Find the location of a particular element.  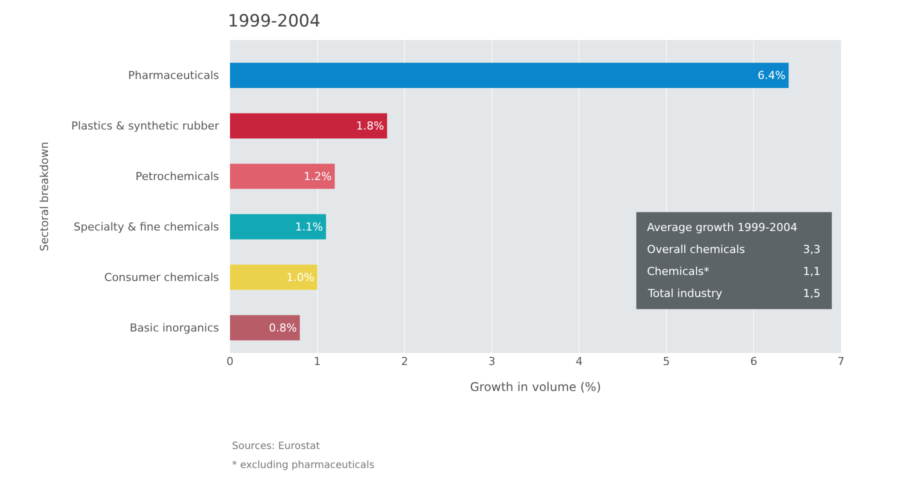

chart-title: 1999-2004 is located at coordinates (274, 22).